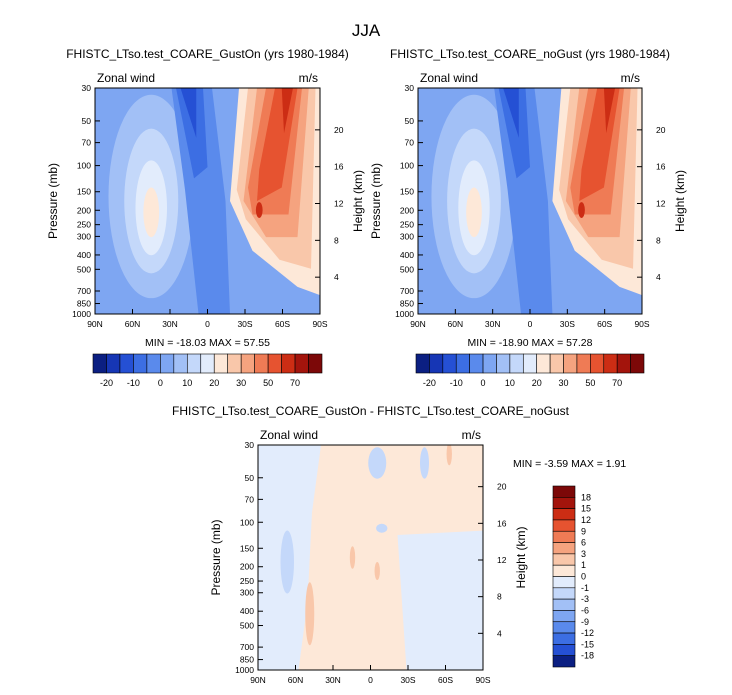  What do you see at coordinates (95, 324) in the screenshot?
I see `chart-0-xtick-label: 90N` at bounding box center [95, 324].